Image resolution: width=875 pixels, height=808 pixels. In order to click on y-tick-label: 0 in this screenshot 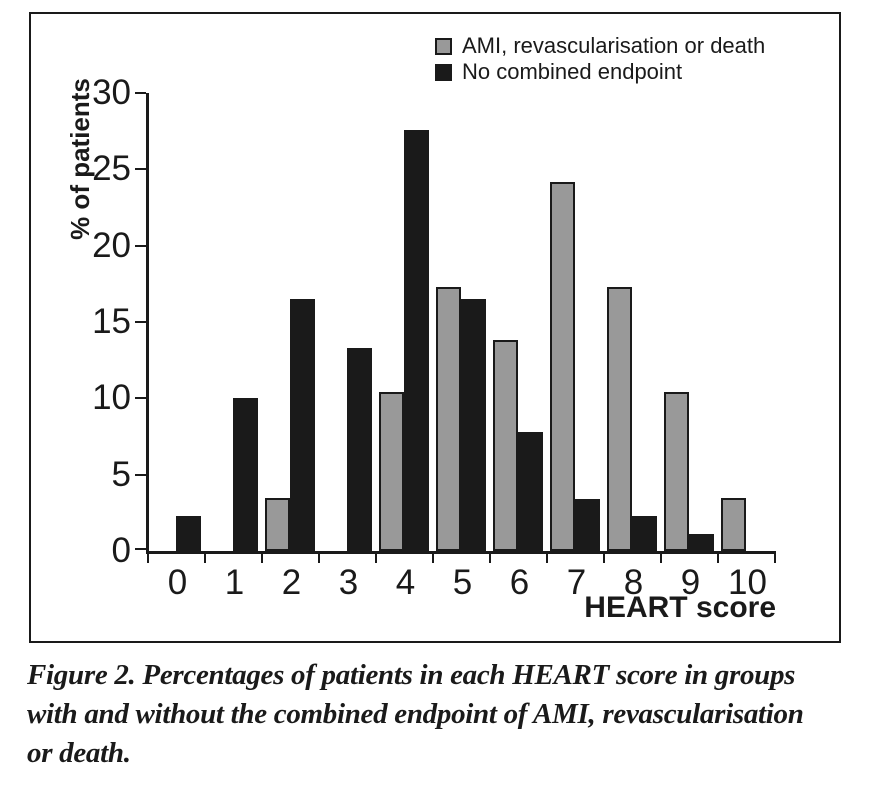, I will do `click(121, 550)`.